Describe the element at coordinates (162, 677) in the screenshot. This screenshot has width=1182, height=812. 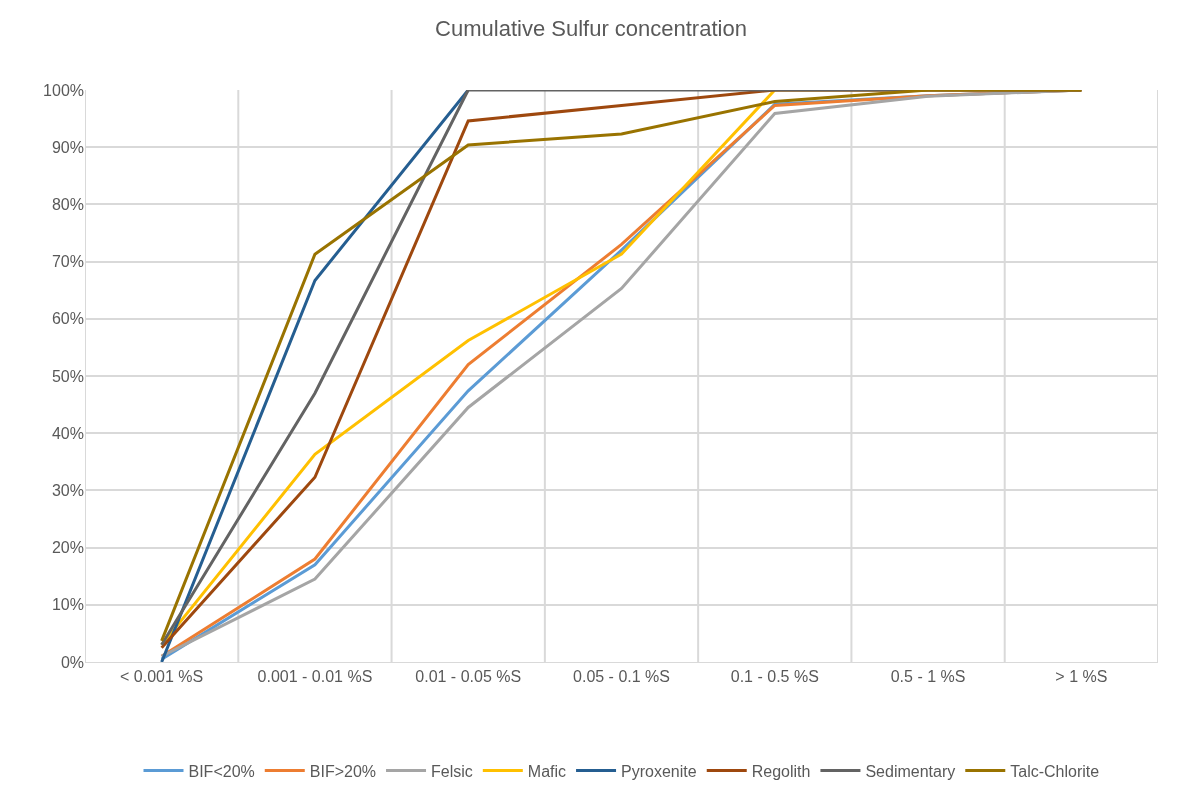
I see `x-tick-label: < 0.001 %S` at that location.